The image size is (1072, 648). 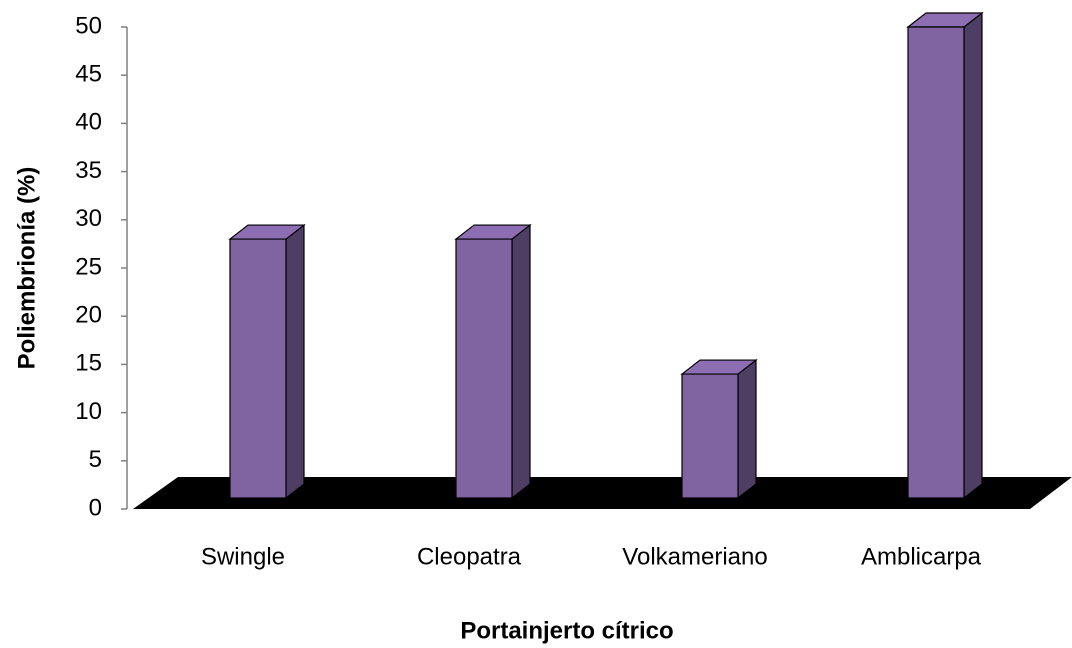 What do you see at coordinates (88, 74) in the screenshot?
I see `y-tick-label: 45` at bounding box center [88, 74].